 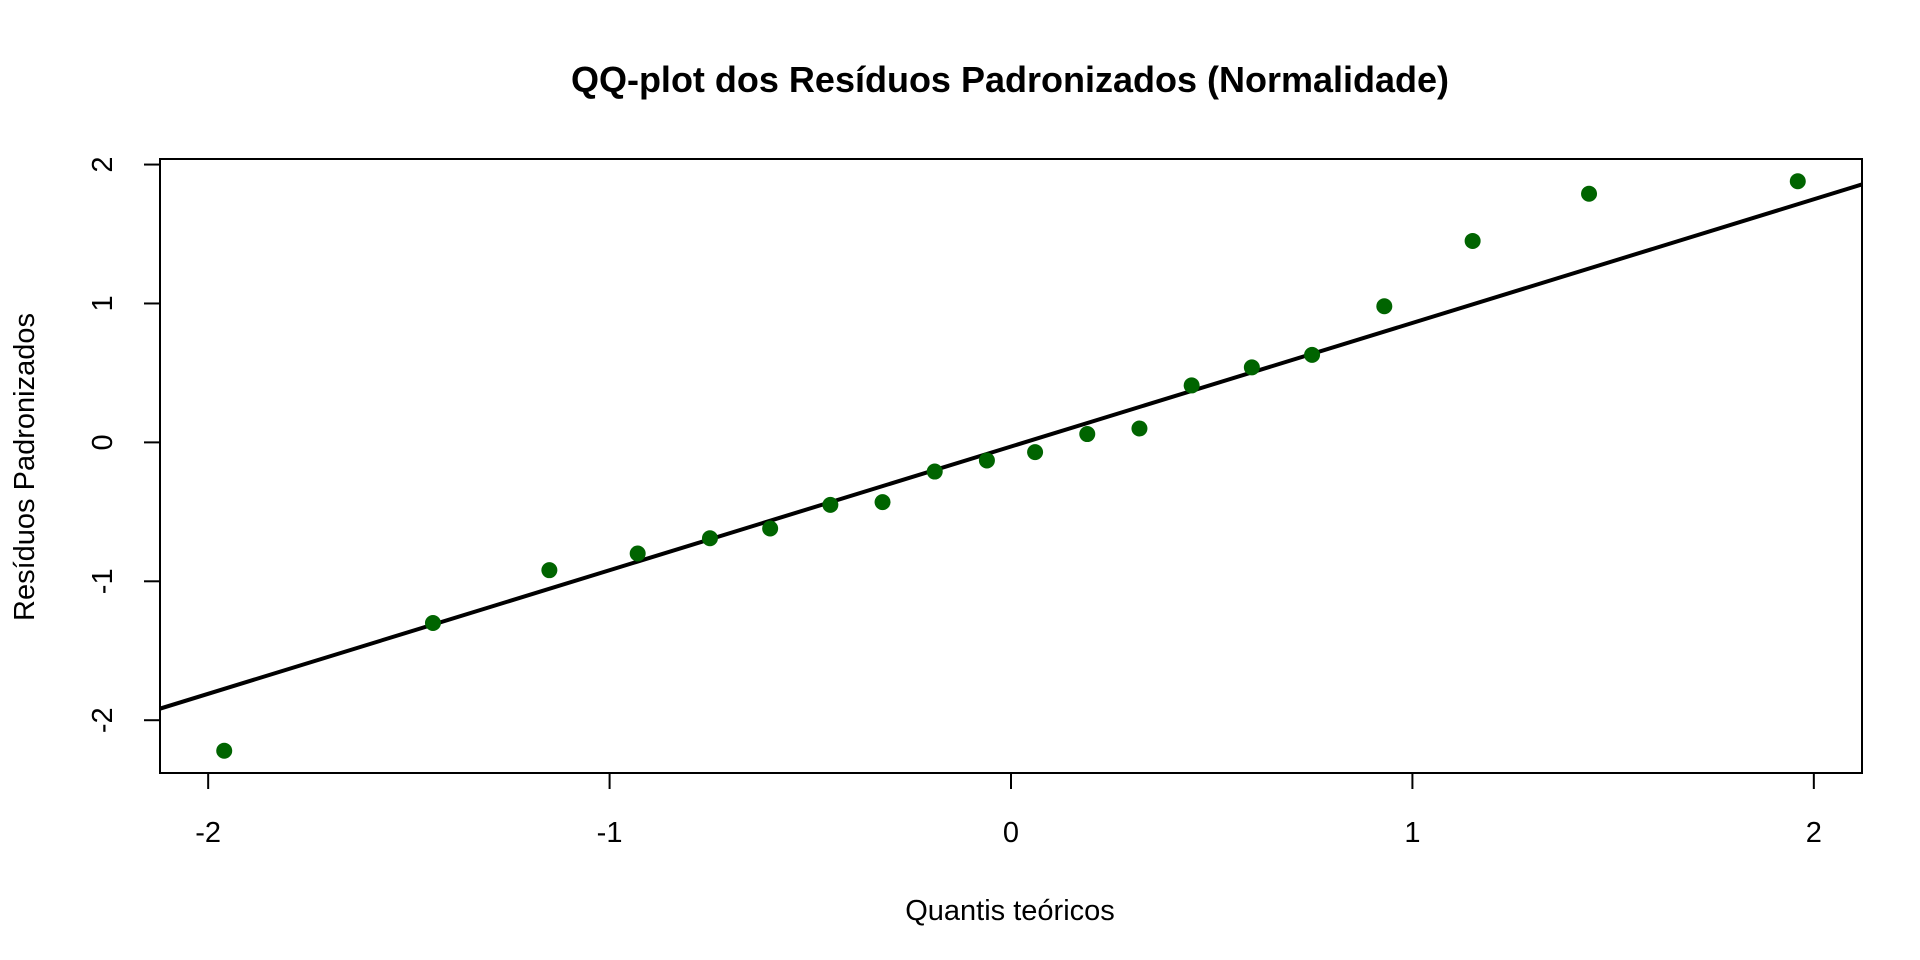 I want to click on x-tick-label: 0, so click(x=1011, y=833).